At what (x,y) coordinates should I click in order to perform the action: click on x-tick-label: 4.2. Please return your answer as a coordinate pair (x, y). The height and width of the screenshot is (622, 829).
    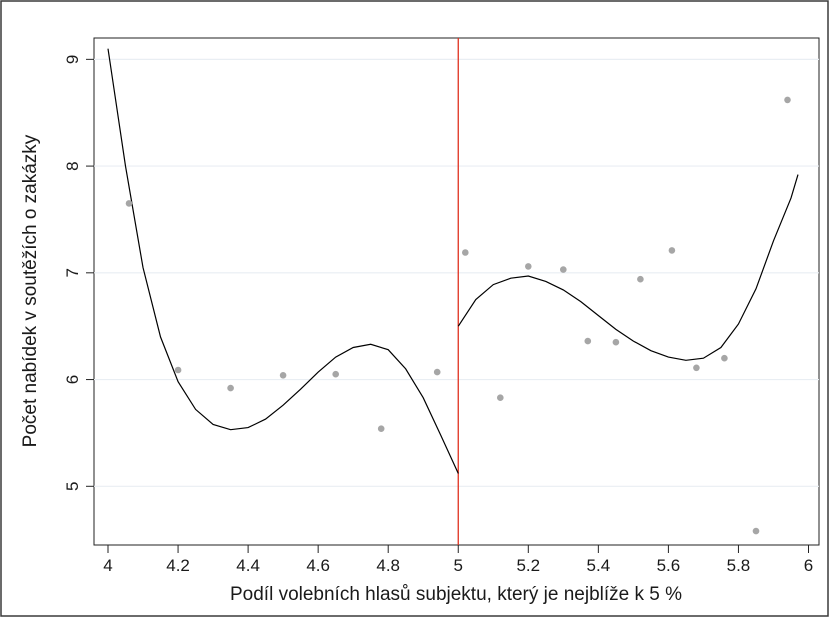
    Looking at the image, I should click on (178, 565).